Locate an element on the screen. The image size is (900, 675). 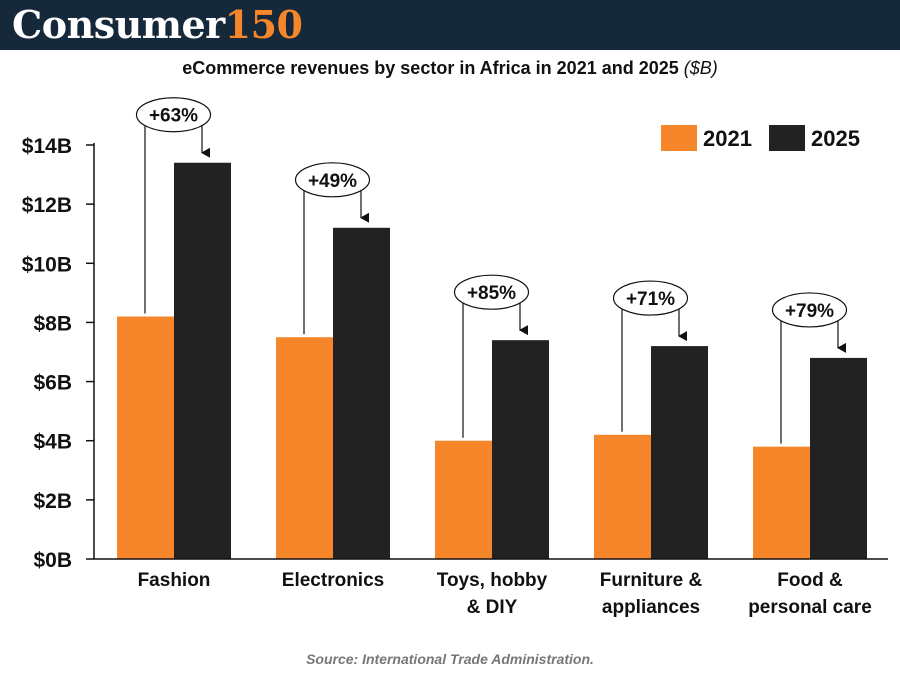
legend-swatch-2025 is located at coordinates (787, 138).